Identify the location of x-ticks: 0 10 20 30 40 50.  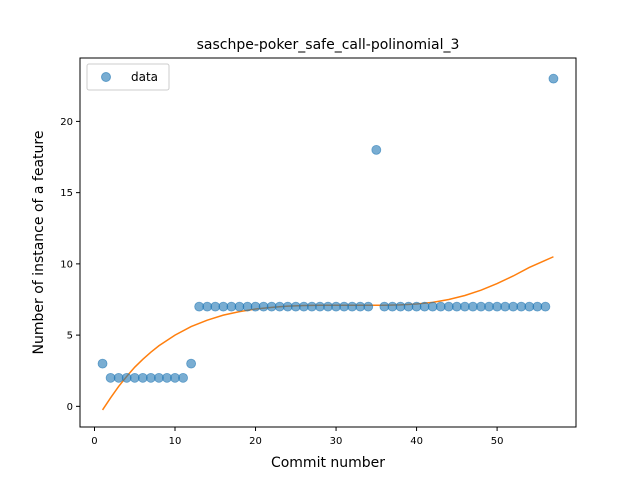
(297, 437).